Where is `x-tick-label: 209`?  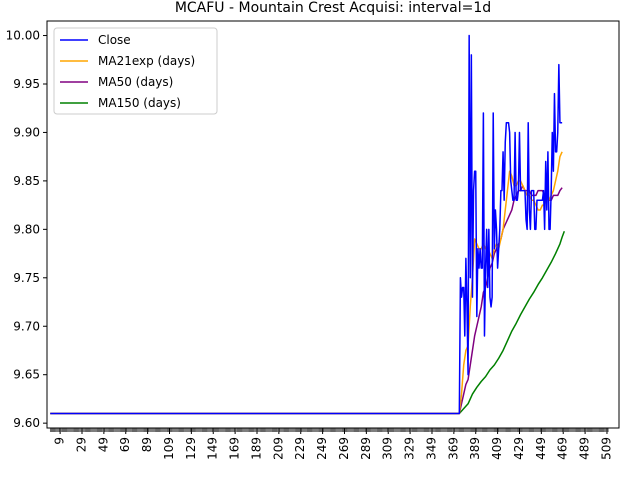 x-tick-label: 209 is located at coordinates (278, 448).